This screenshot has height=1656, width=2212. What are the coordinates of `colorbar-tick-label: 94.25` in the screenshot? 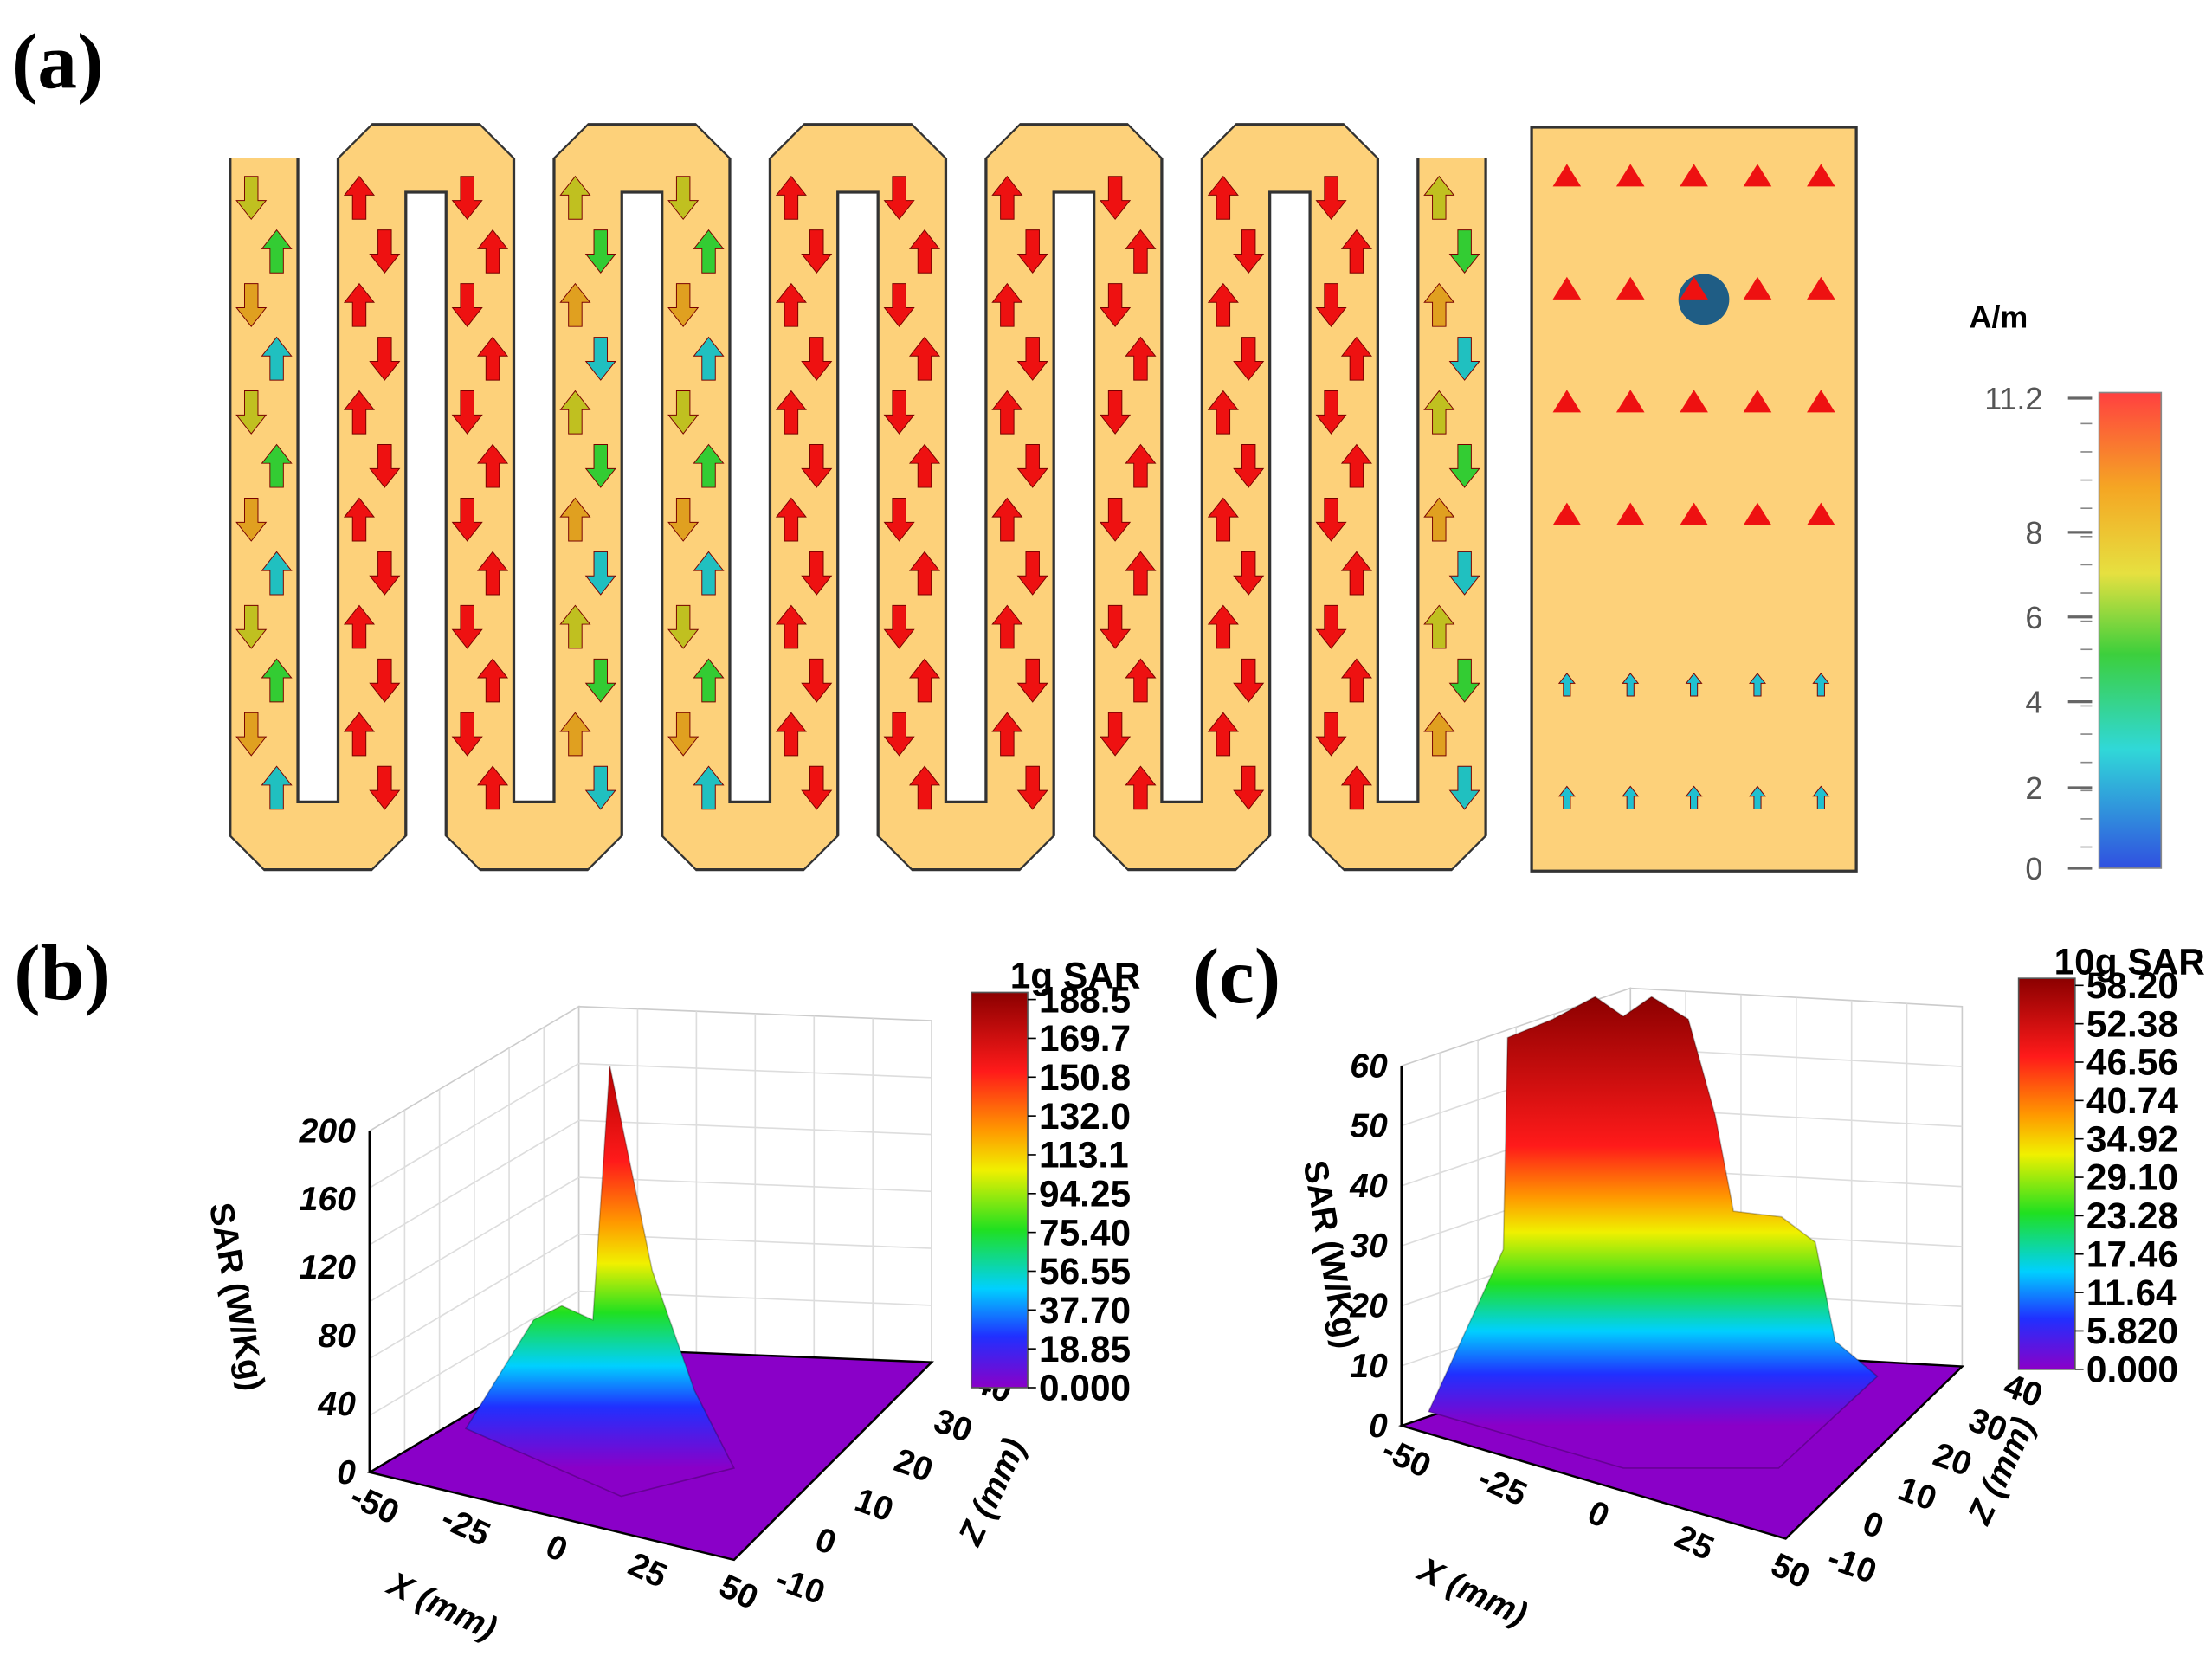 It's located at (1085, 1193).